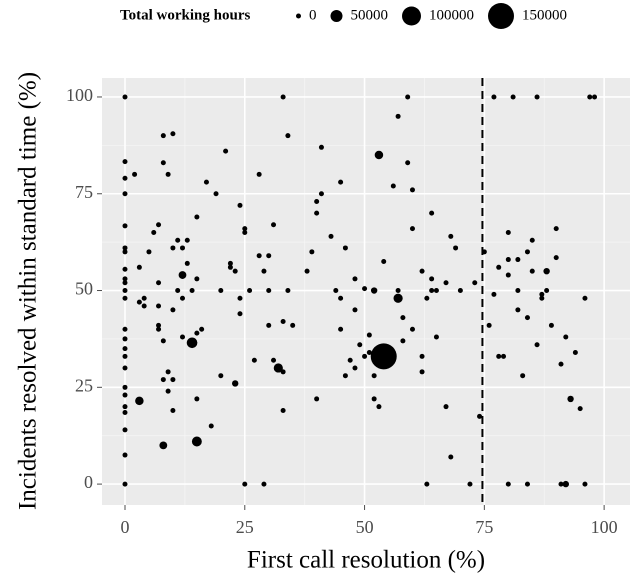 This screenshot has width=631, height=580. I want to click on legend-label: 50000, so click(370, 15).